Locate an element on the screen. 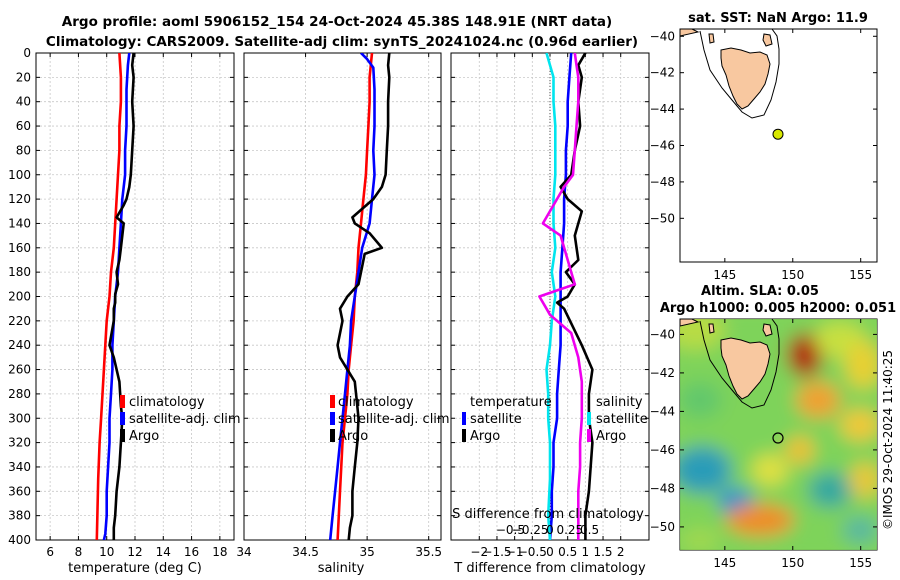 The width and height of the screenshot is (900, 580). legend-label-s-argo: Argo is located at coordinates (611, 436).